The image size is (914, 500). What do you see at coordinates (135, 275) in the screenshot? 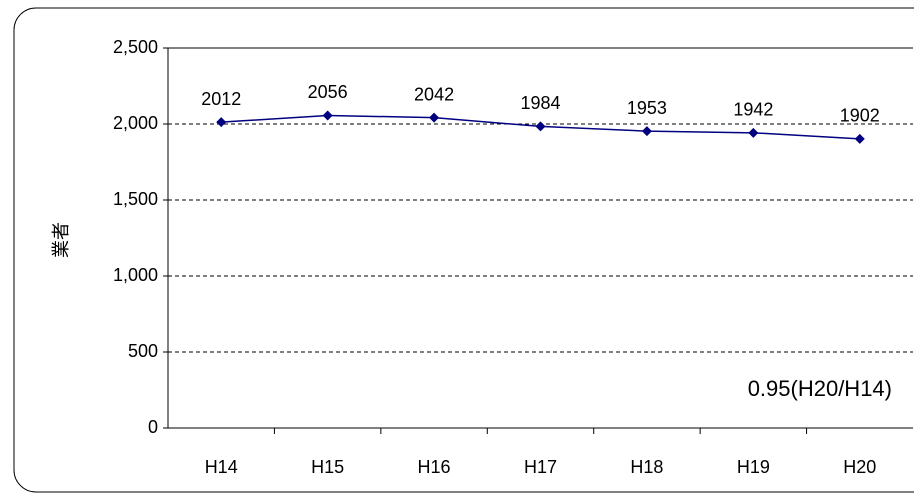
I see `y-tick-label: 1,000` at bounding box center [135, 275].